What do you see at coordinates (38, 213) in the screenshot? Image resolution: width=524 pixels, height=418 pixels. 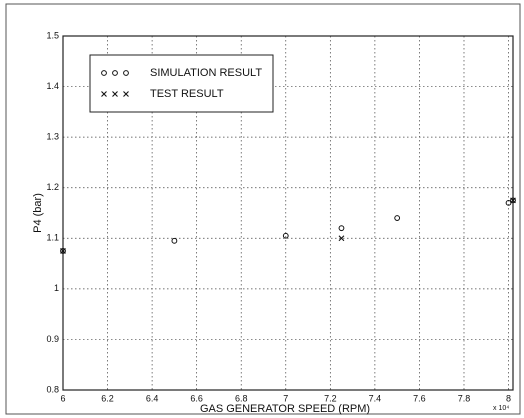 I see `y-label: P4 (bar)` at bounding box center [38, 213].